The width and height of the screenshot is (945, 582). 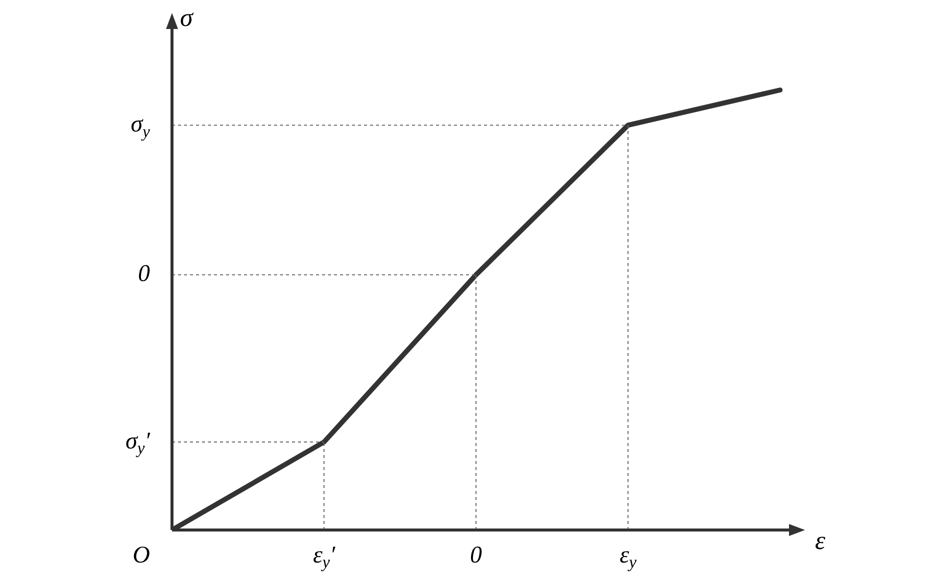 What do you see at coordinates (476, 555) in the screenshot?
I see `x-tick-label: 0` at bounding box center [476, 555].